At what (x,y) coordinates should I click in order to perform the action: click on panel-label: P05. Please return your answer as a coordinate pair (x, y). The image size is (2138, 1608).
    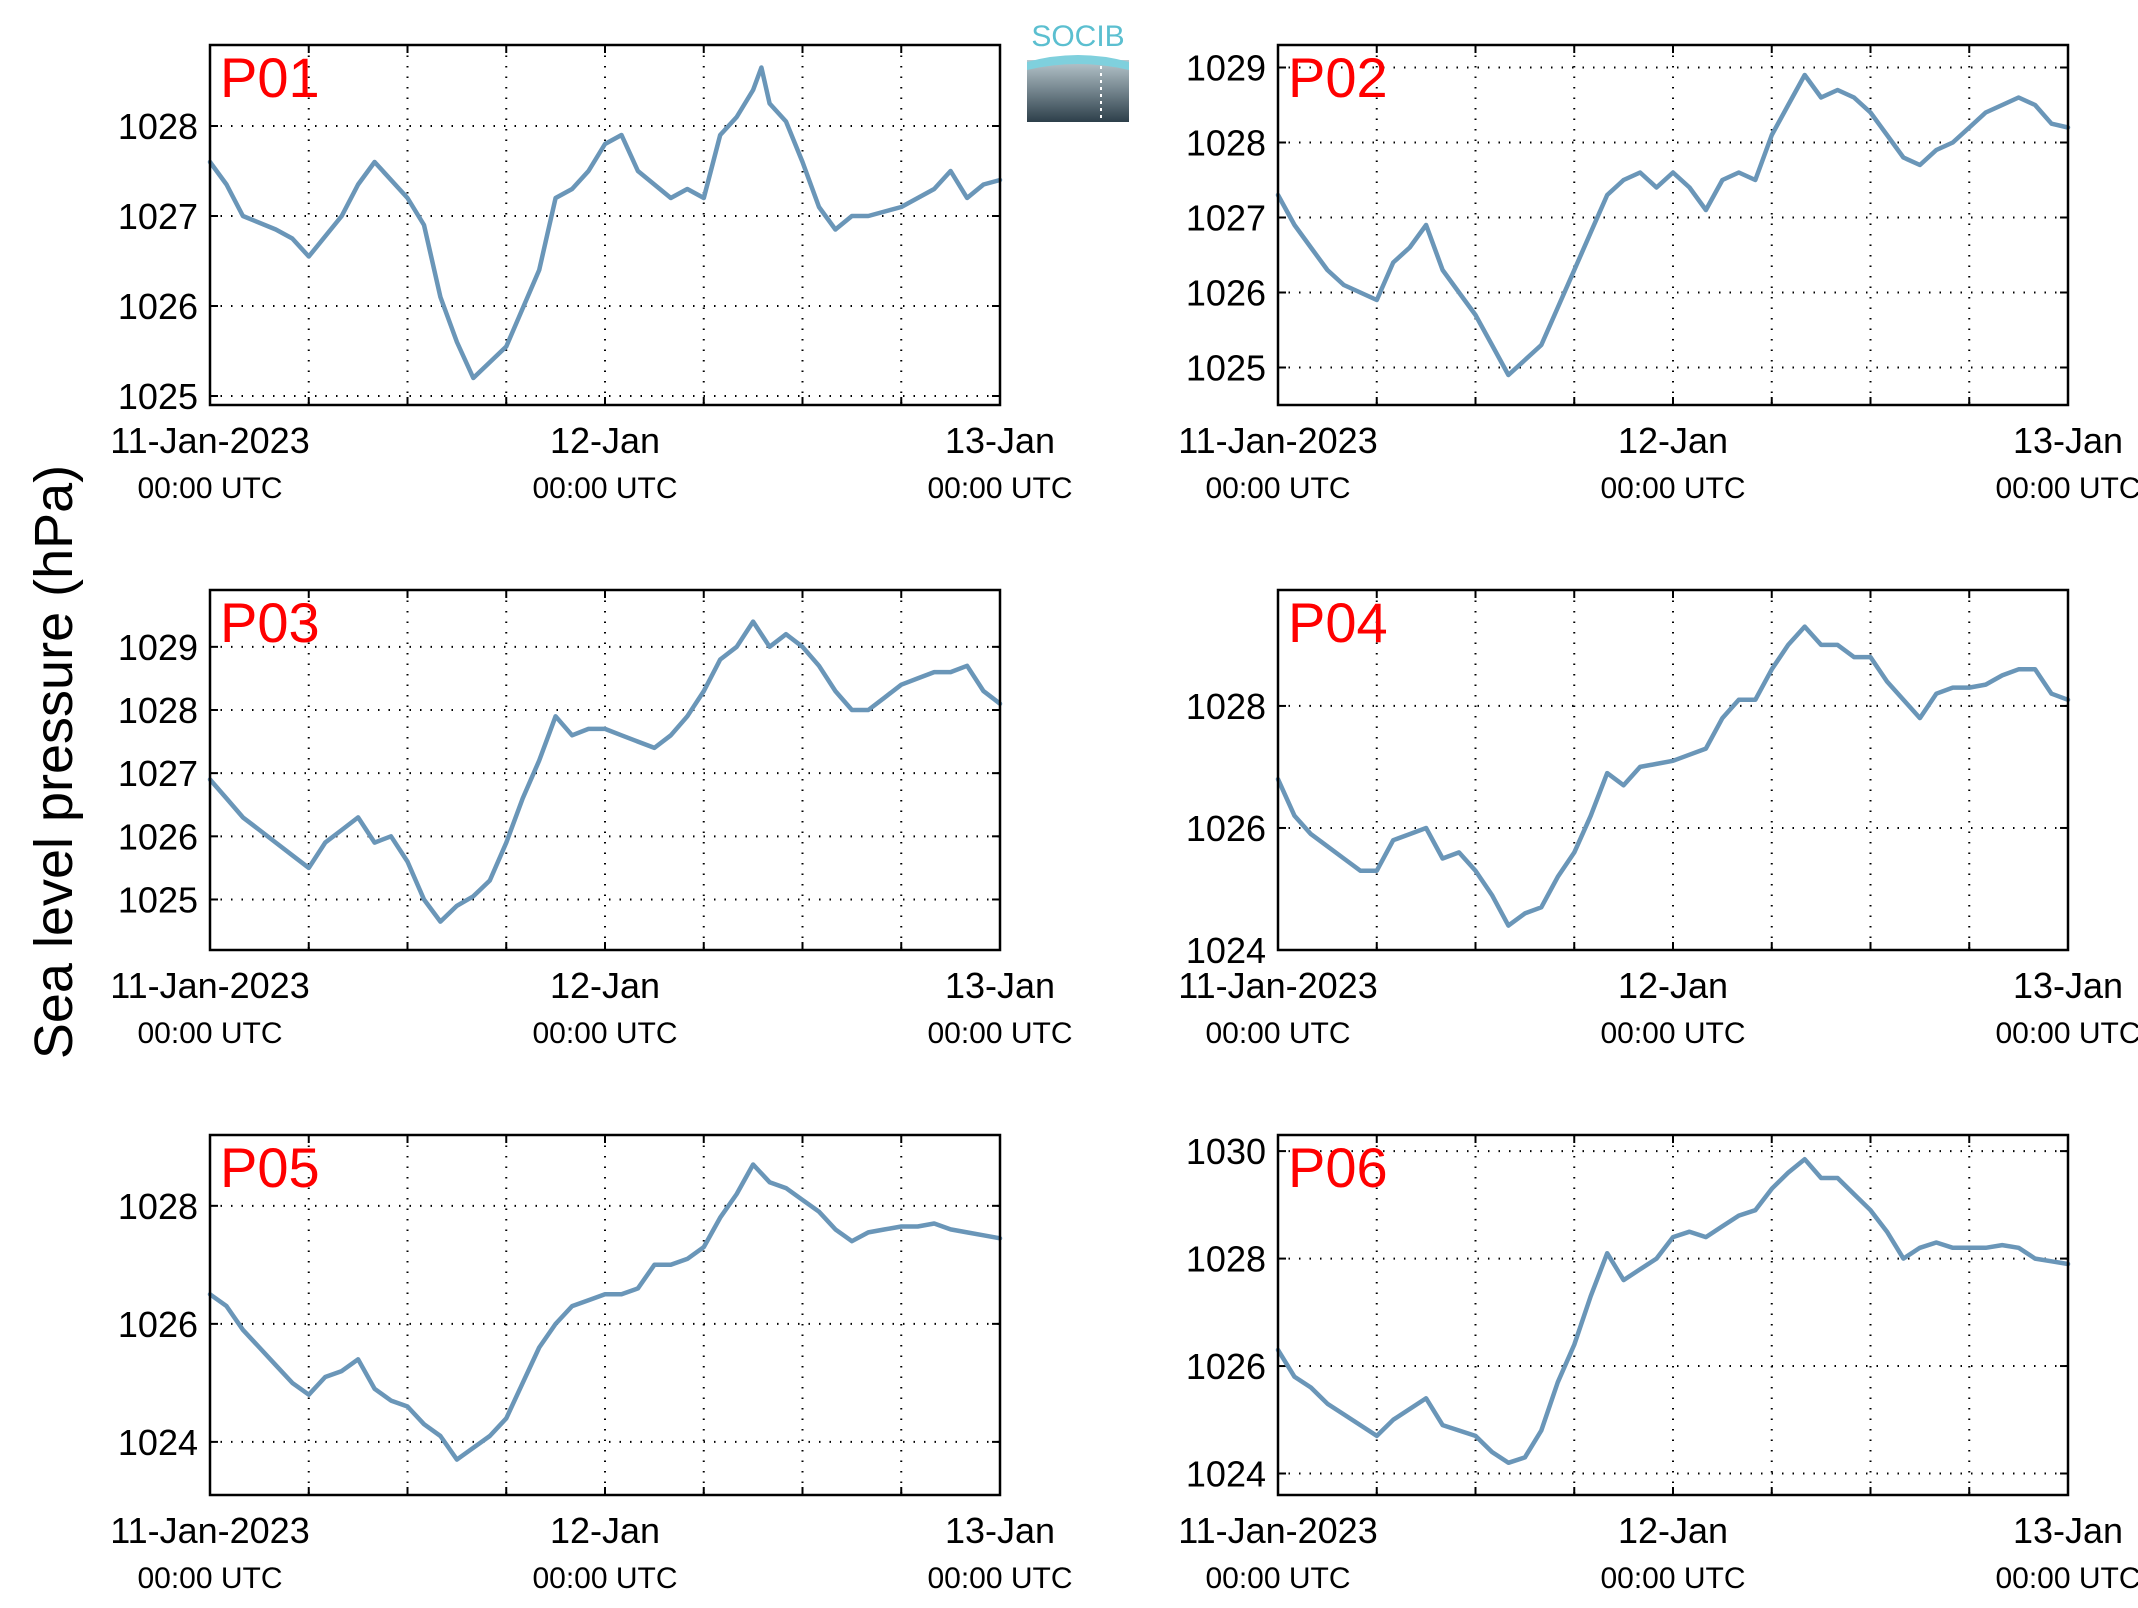
    Looking at the image, I should click on (270, 1167).